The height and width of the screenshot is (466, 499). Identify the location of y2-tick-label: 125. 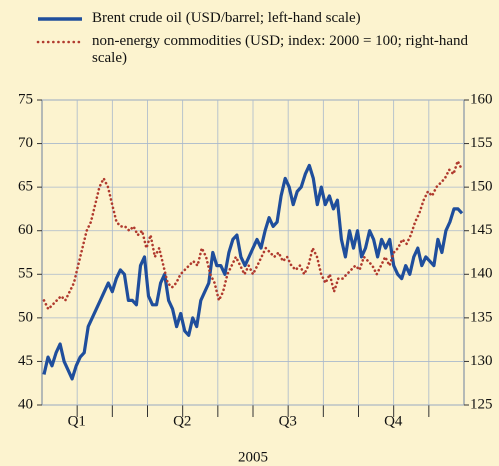
(481, 404).